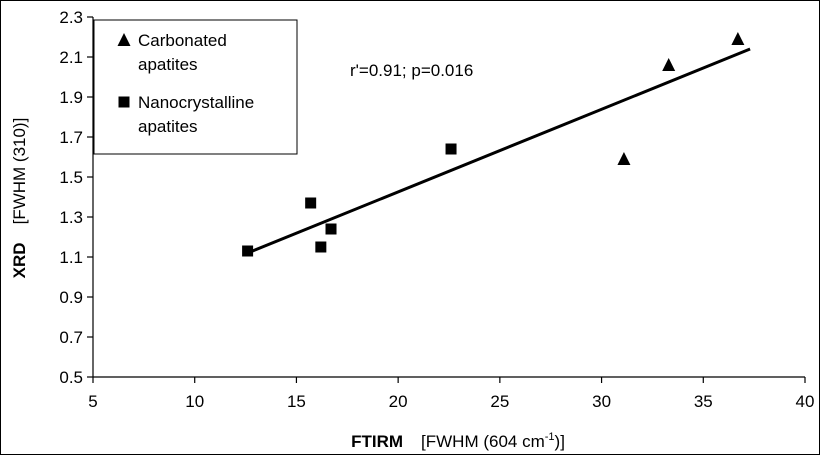 The image size is (820, 460). I want to click on x-tick-label: 5, so click(92, 401).